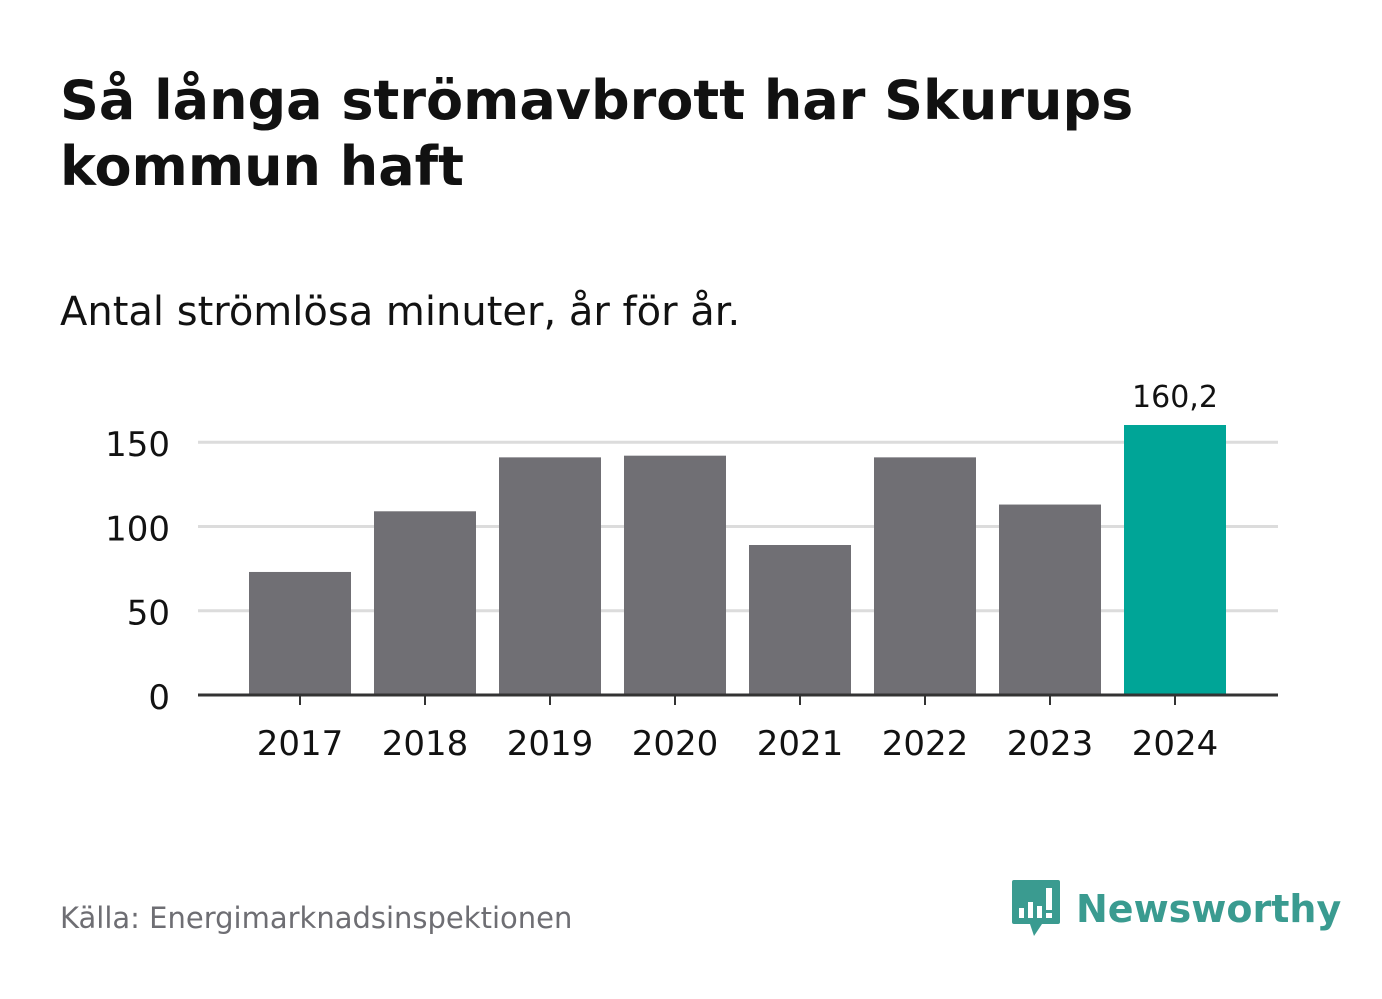 The height and width of the screenshot is (999, 1382). Describe the element at coordinates (1175, 397) in the screenshot. I see `data-label: 160,2` at that location.